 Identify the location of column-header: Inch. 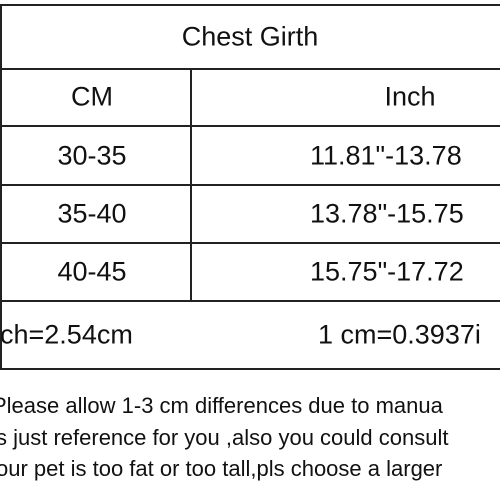
(410, 96).